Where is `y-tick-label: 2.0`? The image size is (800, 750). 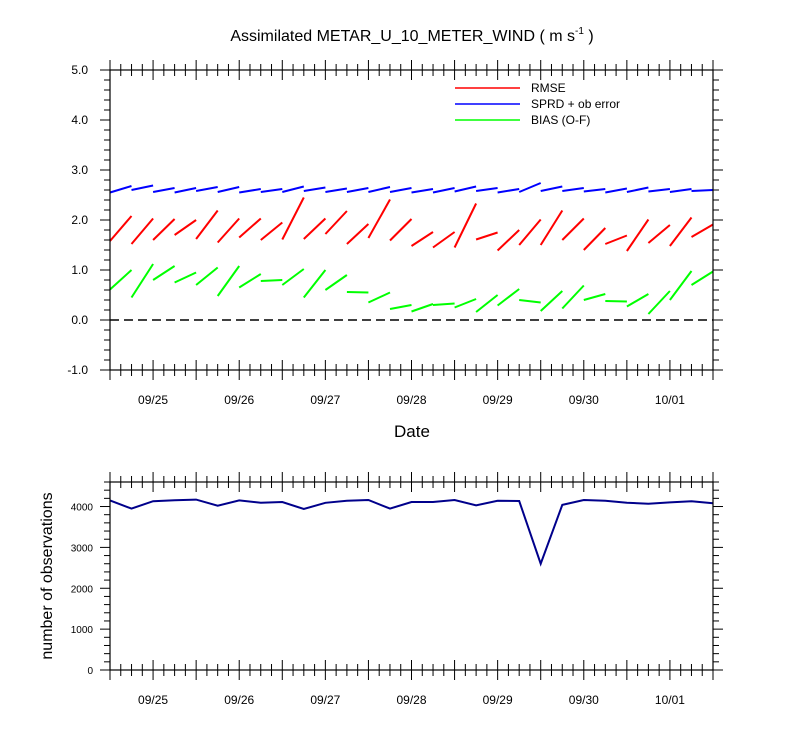 y-tick-label: 2.0 is located at coordinates (79, 220).